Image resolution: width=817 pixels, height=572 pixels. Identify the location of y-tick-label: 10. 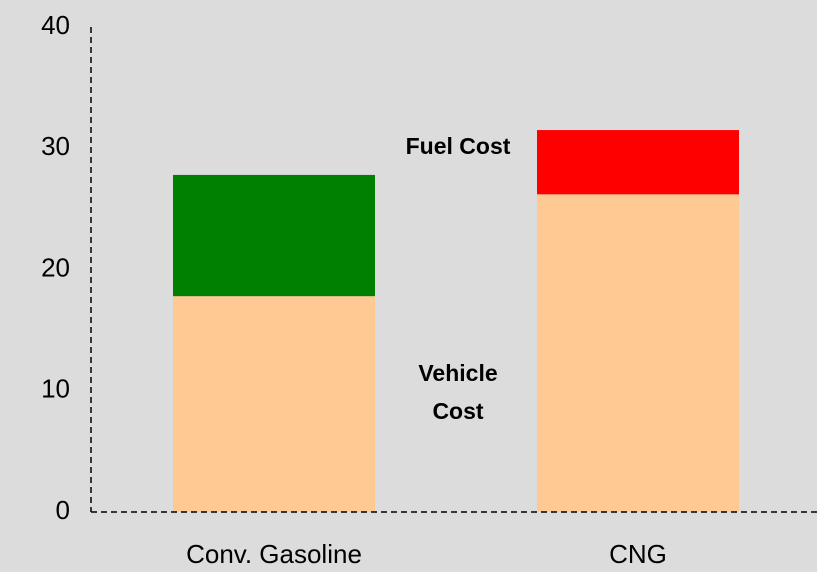
(55, 389).